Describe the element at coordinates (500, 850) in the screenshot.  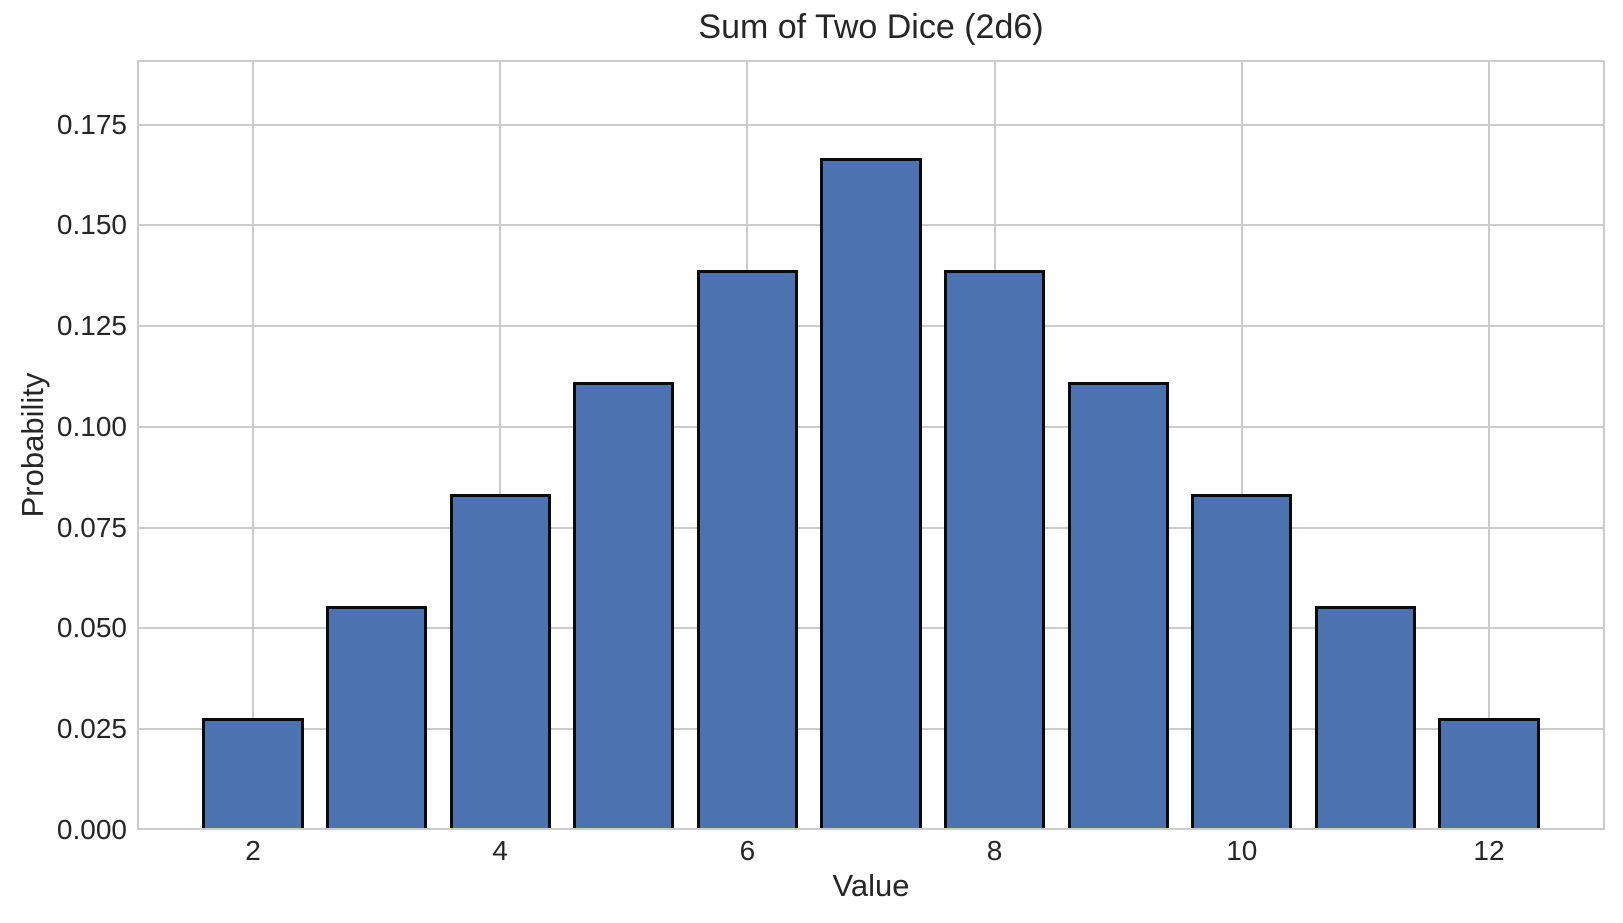
I see `x-tick-label: 4` at that location.